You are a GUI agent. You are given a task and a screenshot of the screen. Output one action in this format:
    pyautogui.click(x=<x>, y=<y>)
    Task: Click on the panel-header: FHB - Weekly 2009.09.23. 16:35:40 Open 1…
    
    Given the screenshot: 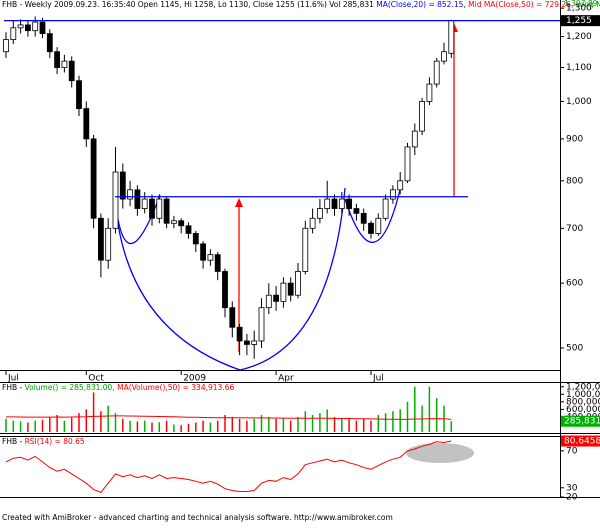 What is the action you would take?
    pyautogui.click(x=301, y=4)
    